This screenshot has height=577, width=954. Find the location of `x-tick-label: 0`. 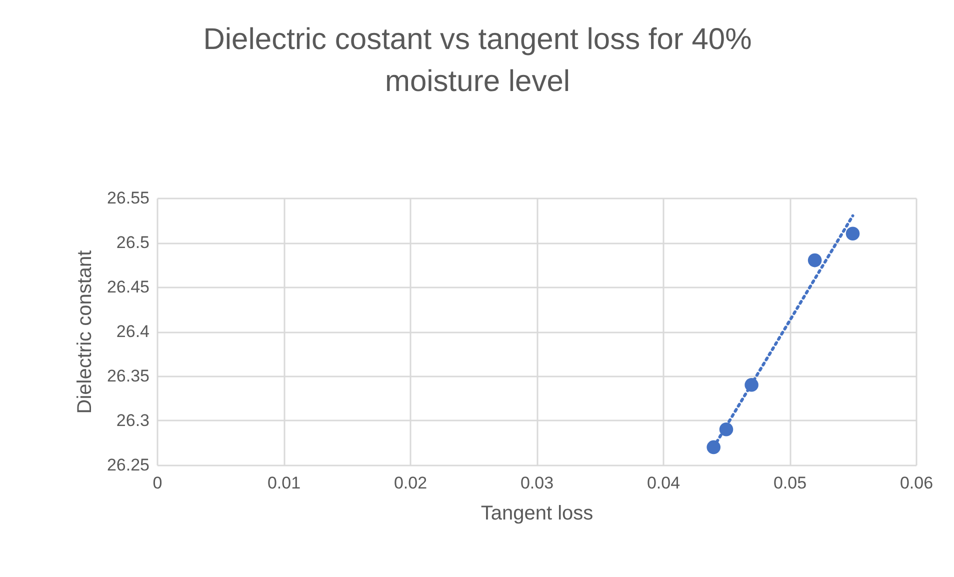

x-tick-label: 0 is located at coordinates (157, 483).